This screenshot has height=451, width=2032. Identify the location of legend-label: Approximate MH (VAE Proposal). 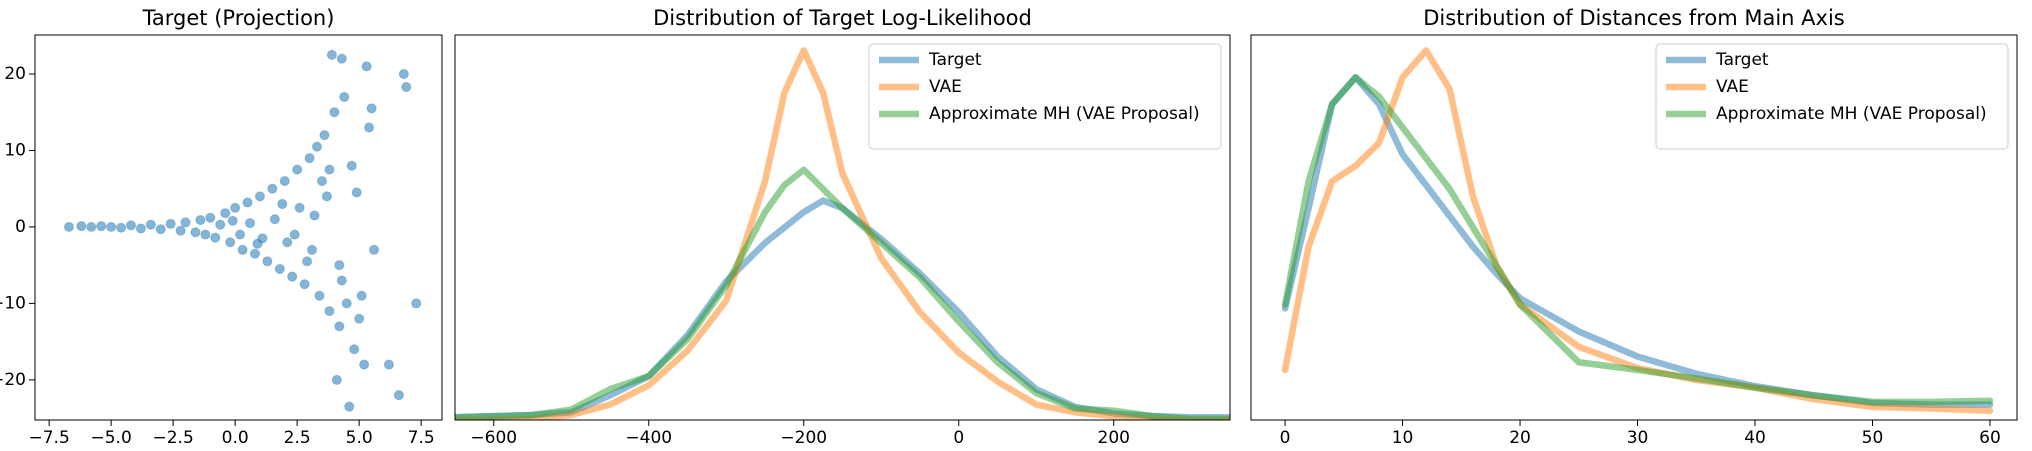
(1851, 114).